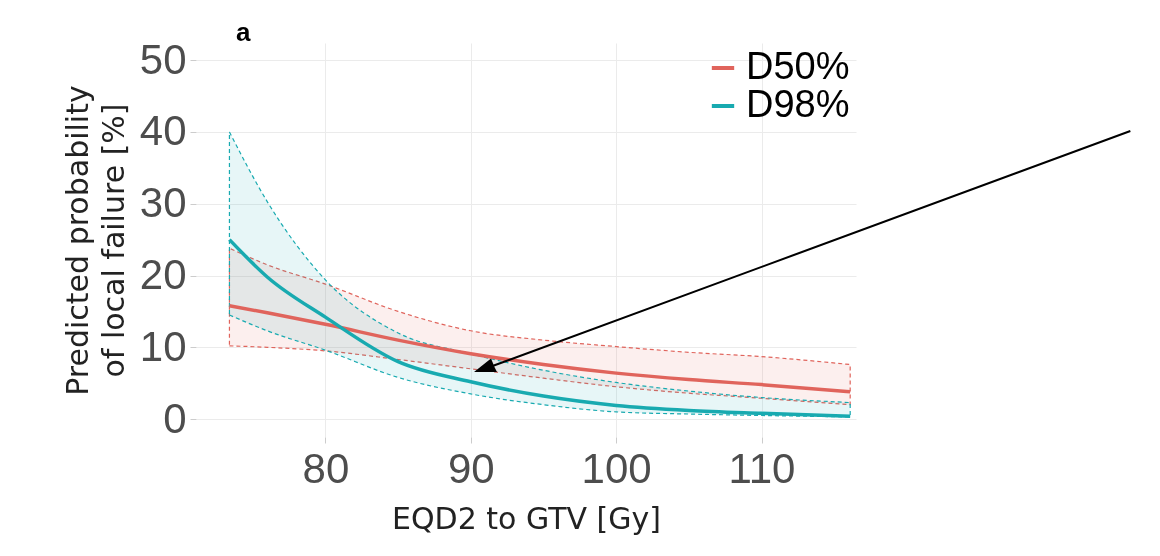 The height and width of the screenshot is (556, 1160). What do you see at coordinates (471, 468) in the screenshot?
I see `x-tick-label: 90` at bounding box center [471, 468].